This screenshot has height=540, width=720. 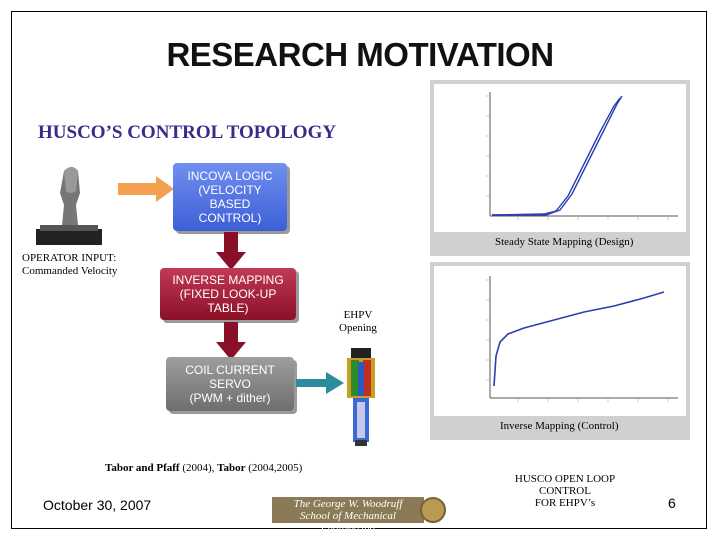 I want to click on inverse-line3: TABLE), so click(x=228, y=308).